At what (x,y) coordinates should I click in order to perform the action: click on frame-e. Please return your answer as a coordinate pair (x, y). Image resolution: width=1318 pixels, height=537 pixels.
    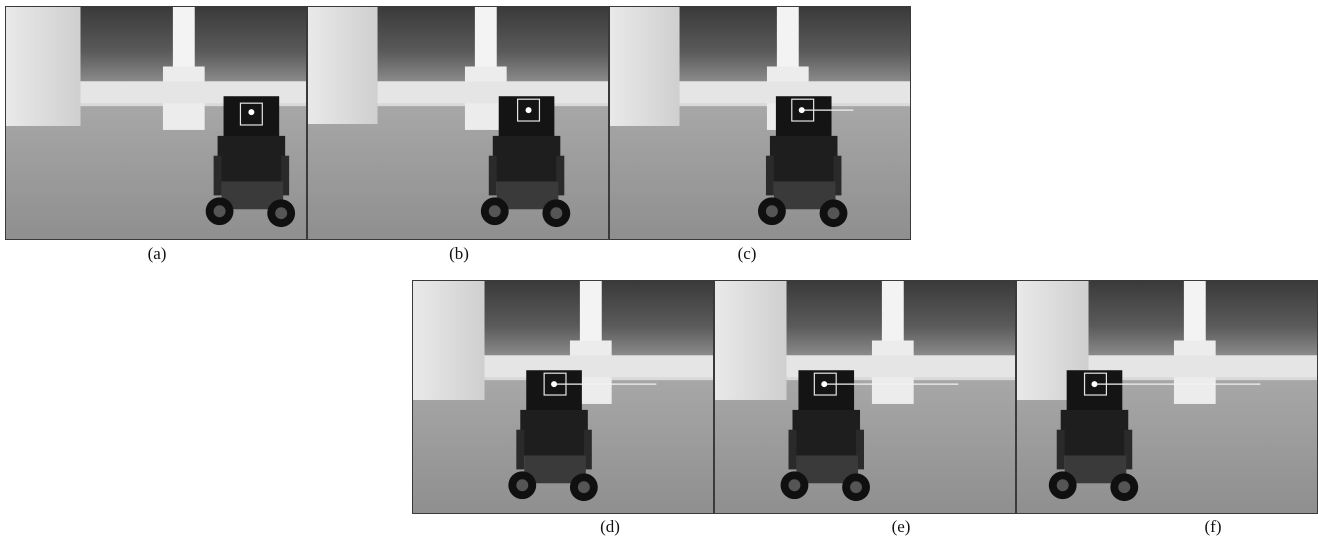
    Looking at the image, I should click on (865, 397).